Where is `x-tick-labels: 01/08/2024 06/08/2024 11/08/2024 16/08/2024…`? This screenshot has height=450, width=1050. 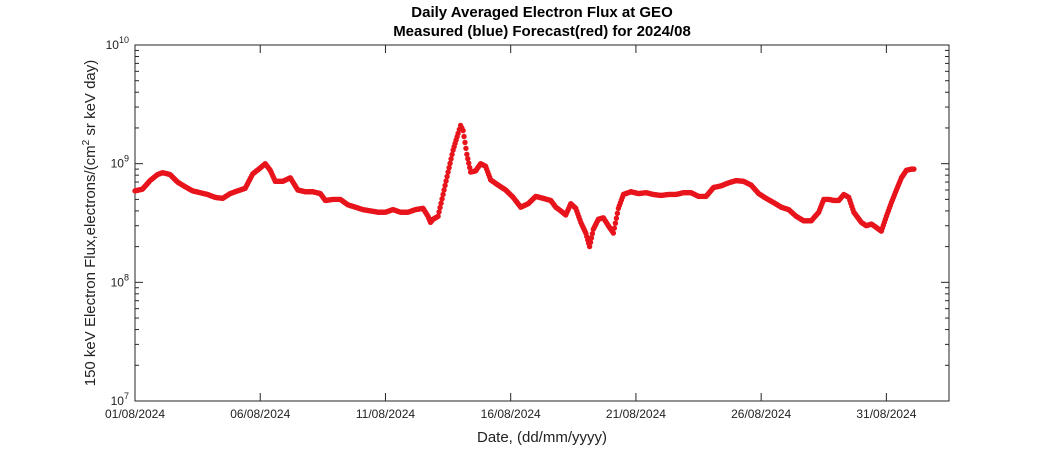 x-tick-labels: 01/08/2024 06/08/2024 11/08/2024 16/08/2024… is located at coordinates (511, 414).